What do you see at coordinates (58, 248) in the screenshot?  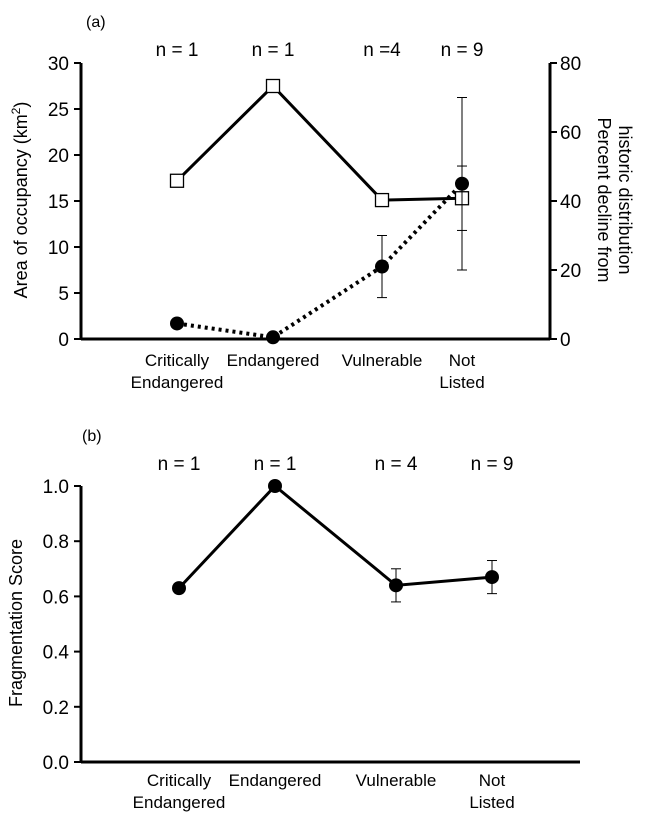 I see `panel-a-ytick-label: 10` at bounding box center [58, 248].